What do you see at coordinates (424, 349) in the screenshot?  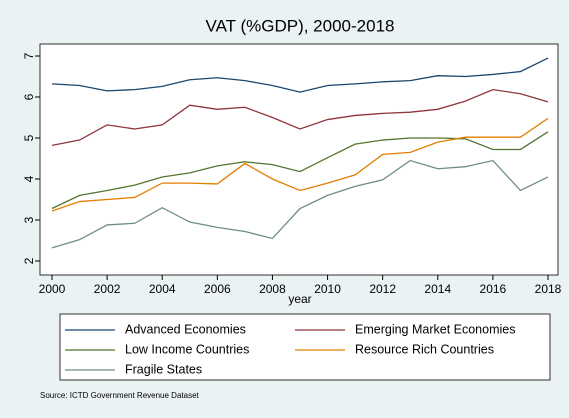 I see `legend-label: Resource Rich Countries` at bounding box center [424, 349].